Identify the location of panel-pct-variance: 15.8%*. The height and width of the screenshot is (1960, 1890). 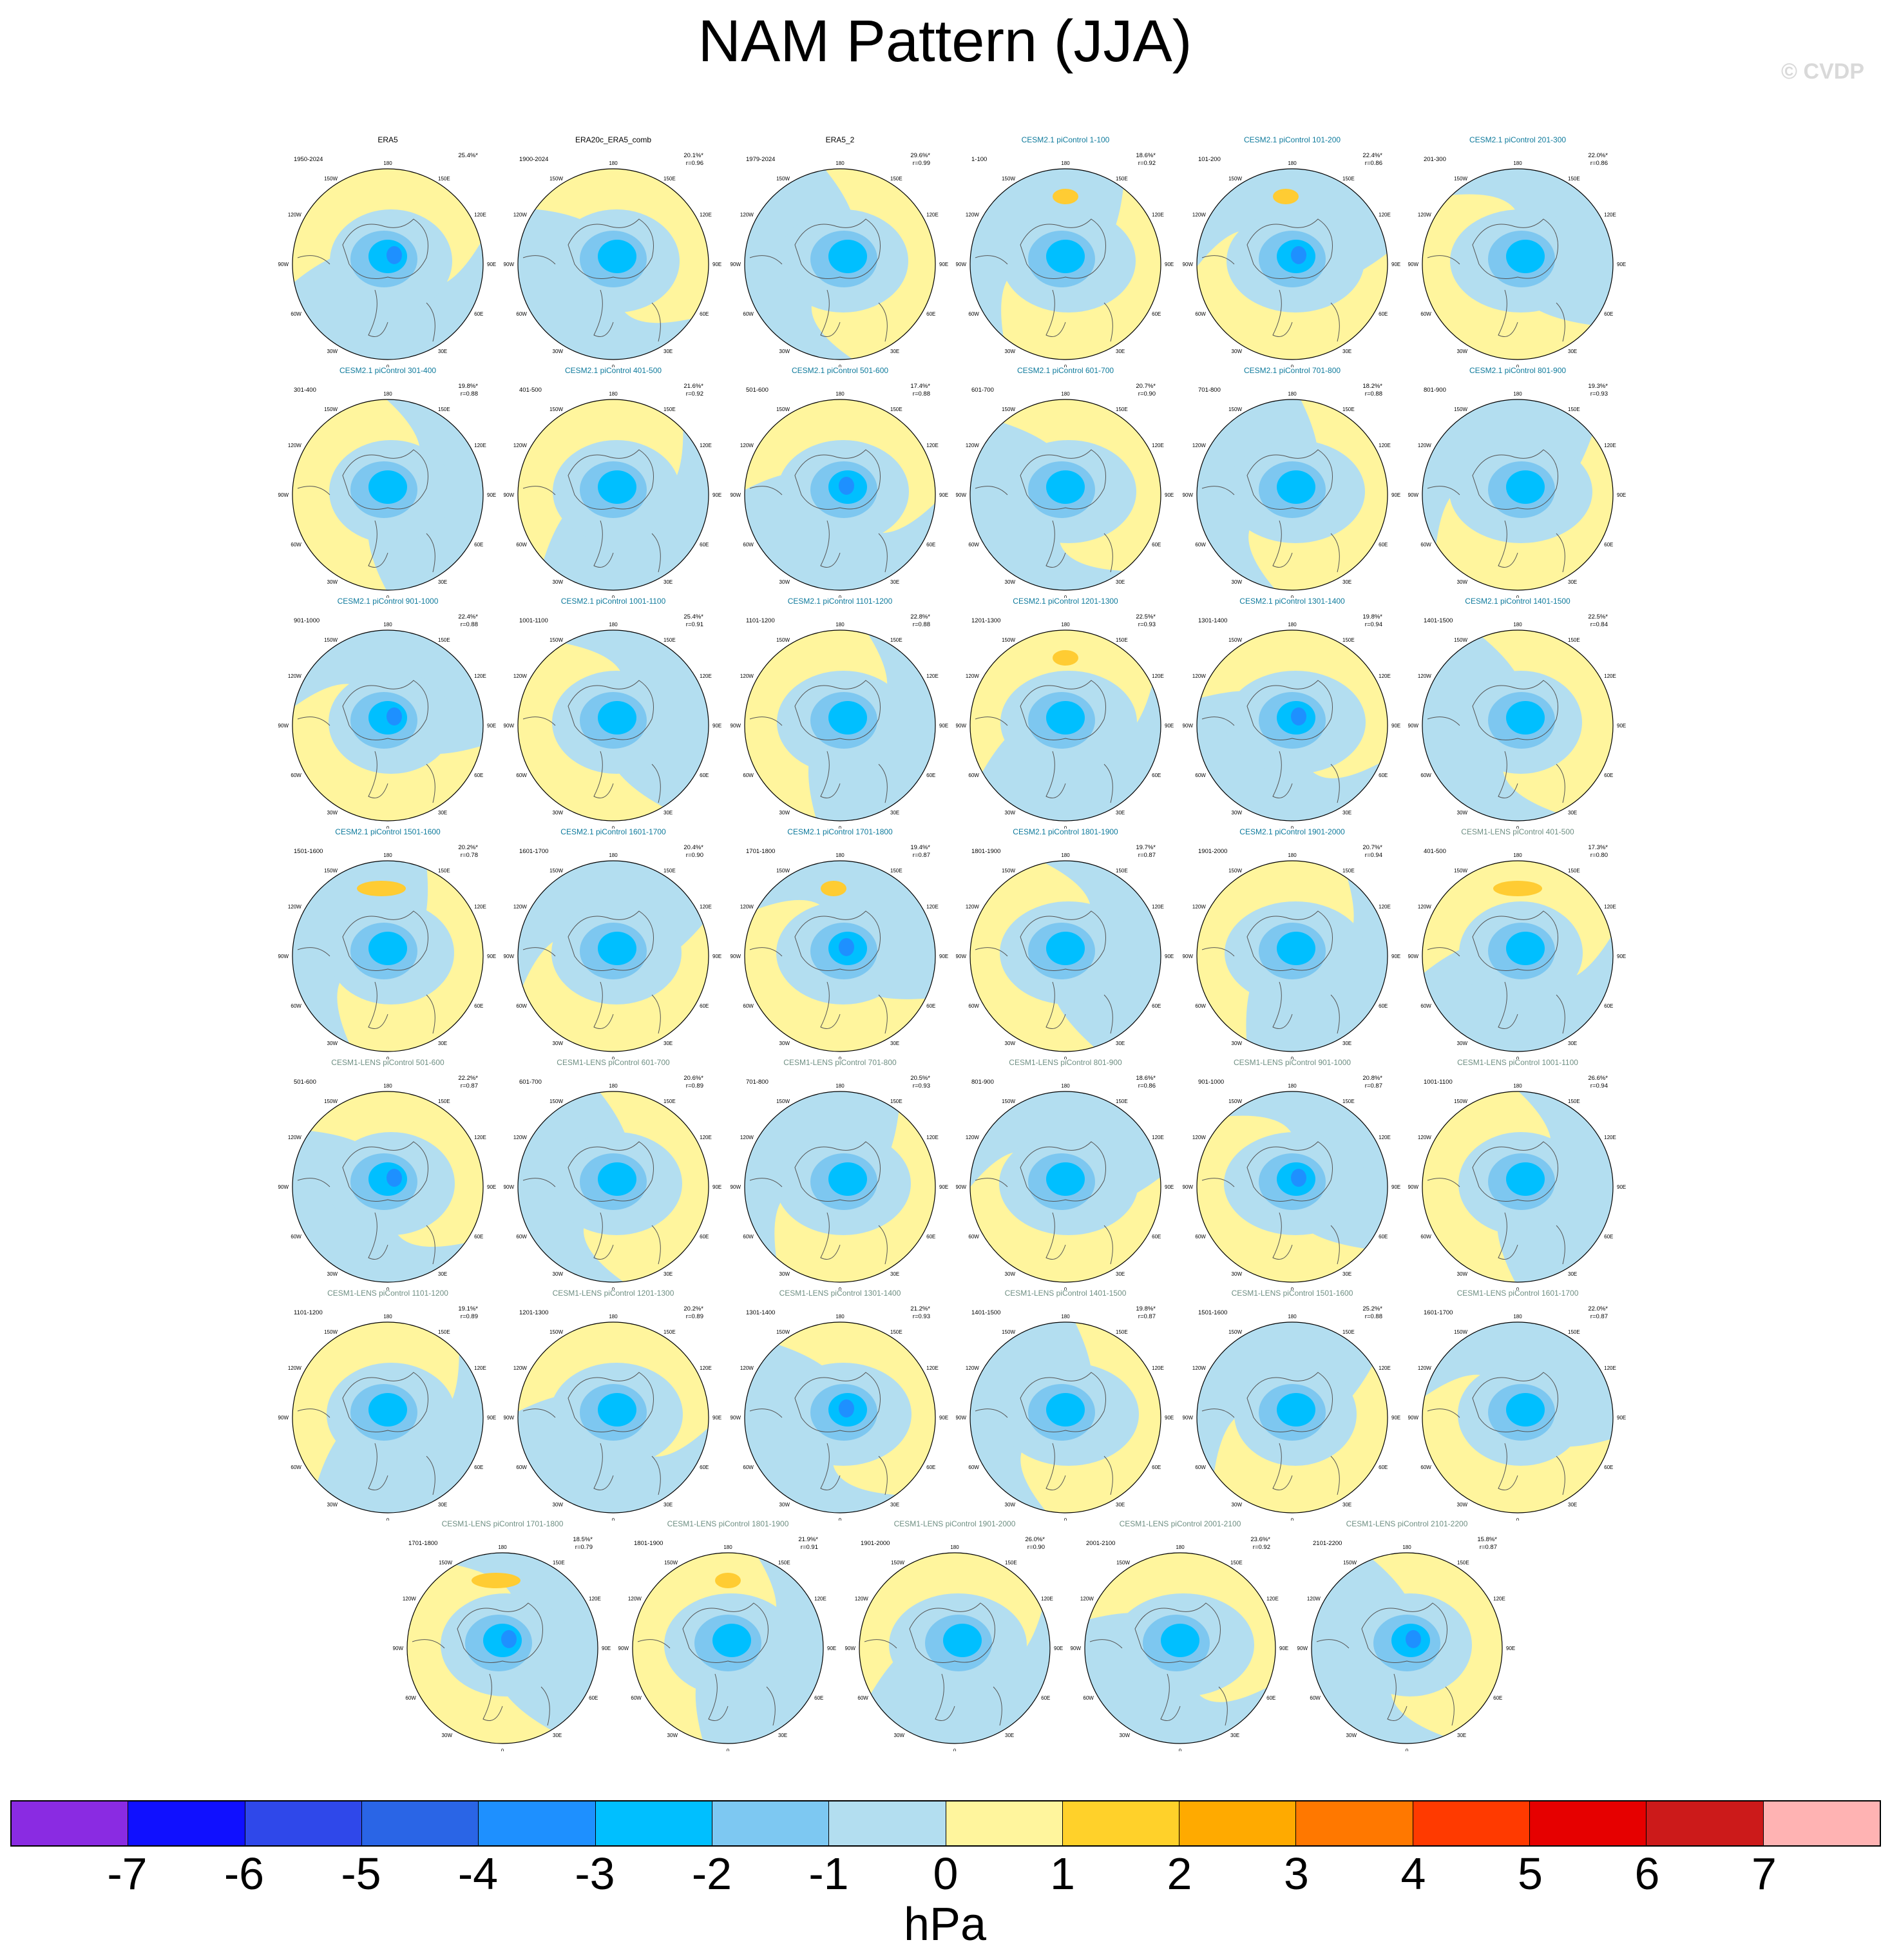
(1487, 1540).